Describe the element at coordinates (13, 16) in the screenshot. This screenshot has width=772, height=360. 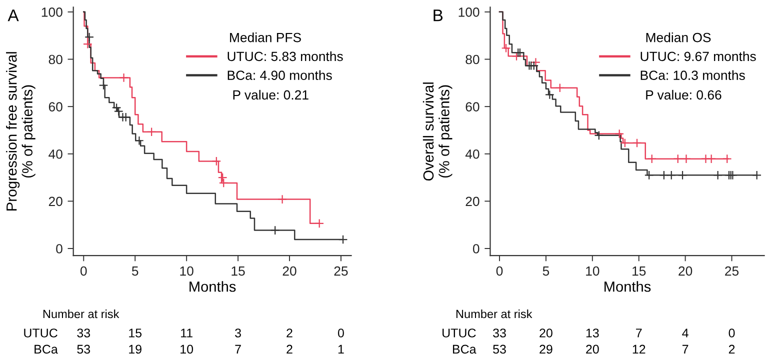
I see `chart-title: A` at that location.